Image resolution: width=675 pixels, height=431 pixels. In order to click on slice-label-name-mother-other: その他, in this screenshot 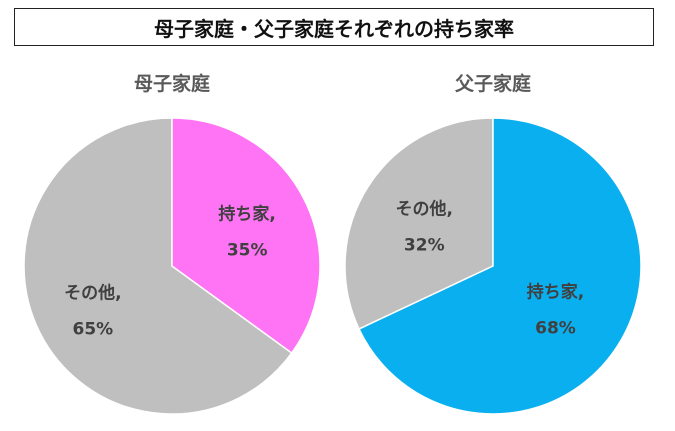, I will do `click(92, 292)`.